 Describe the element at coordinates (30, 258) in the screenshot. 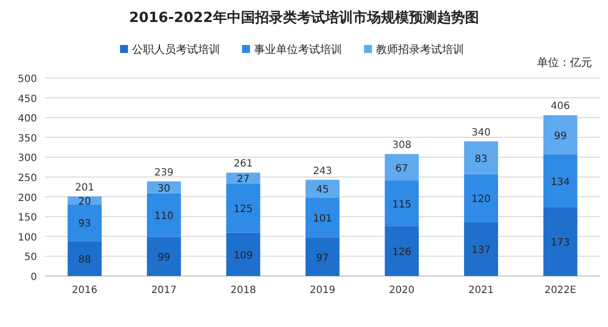

I see `y-tick-label: 50` at that location.